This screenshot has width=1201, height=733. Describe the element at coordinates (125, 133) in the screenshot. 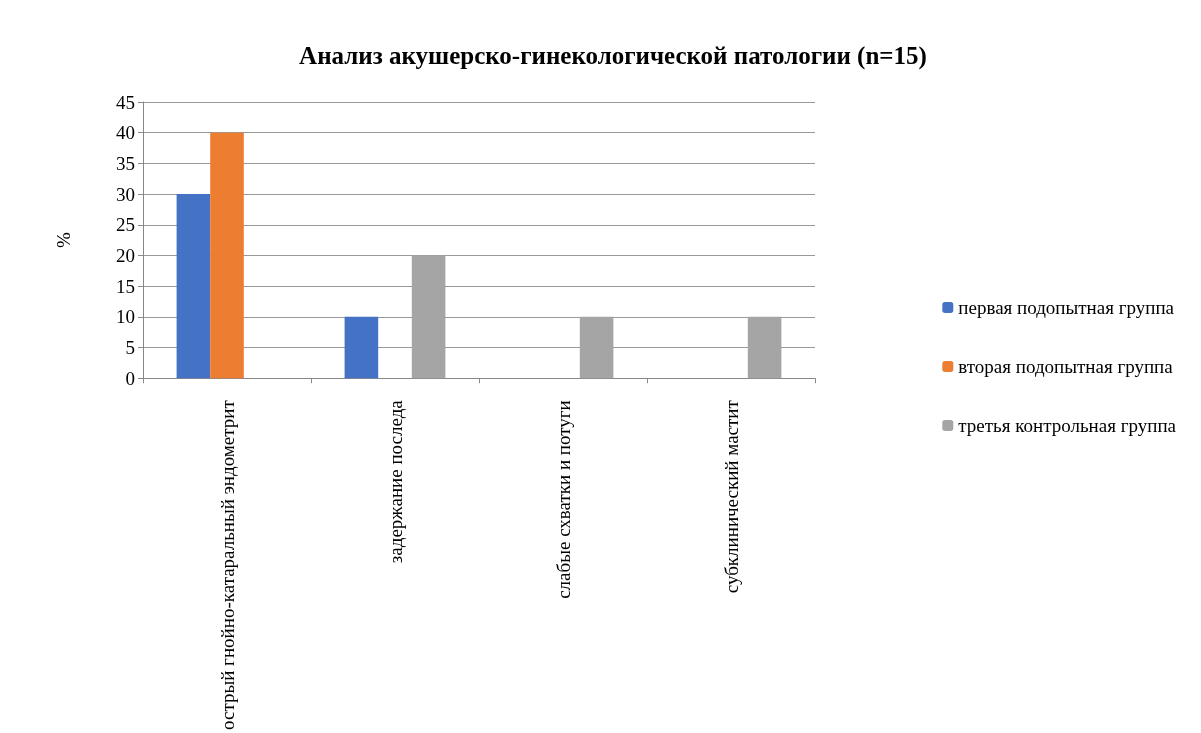

I see `y-tick-label: 40` at that location.